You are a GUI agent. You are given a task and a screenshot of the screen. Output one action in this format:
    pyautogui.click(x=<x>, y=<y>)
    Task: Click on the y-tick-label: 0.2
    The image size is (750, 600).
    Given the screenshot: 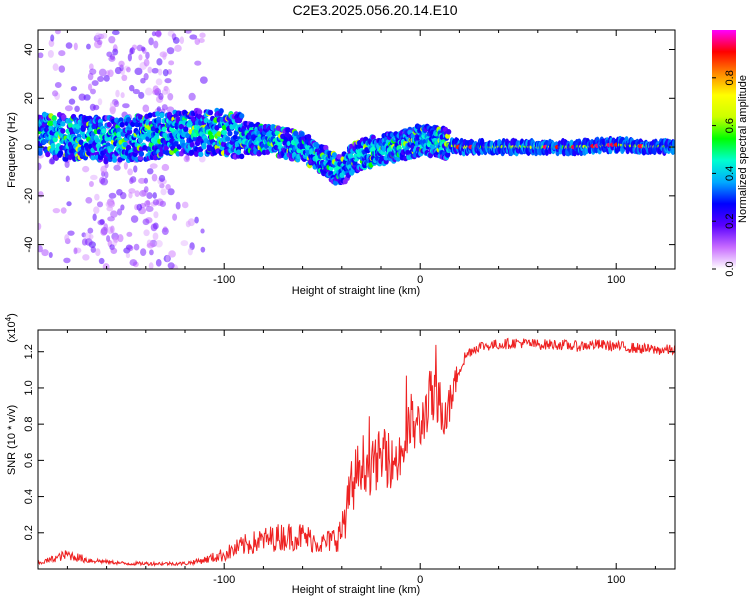 What is the action you would take?
    pyautogui.click(x=29, y=532)
    